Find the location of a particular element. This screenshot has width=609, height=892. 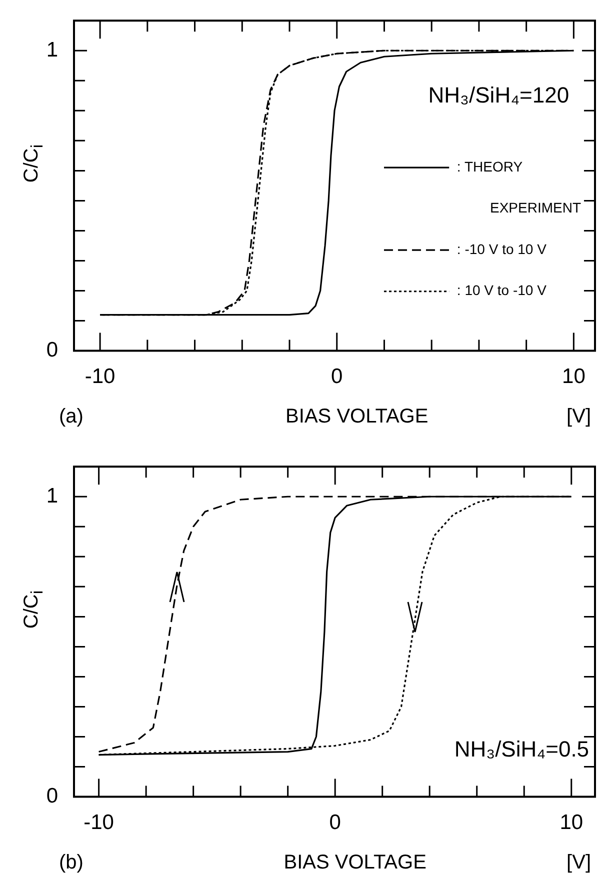

annotation: NH₃/SiH₄=120 is located at coordinates (499, 95).